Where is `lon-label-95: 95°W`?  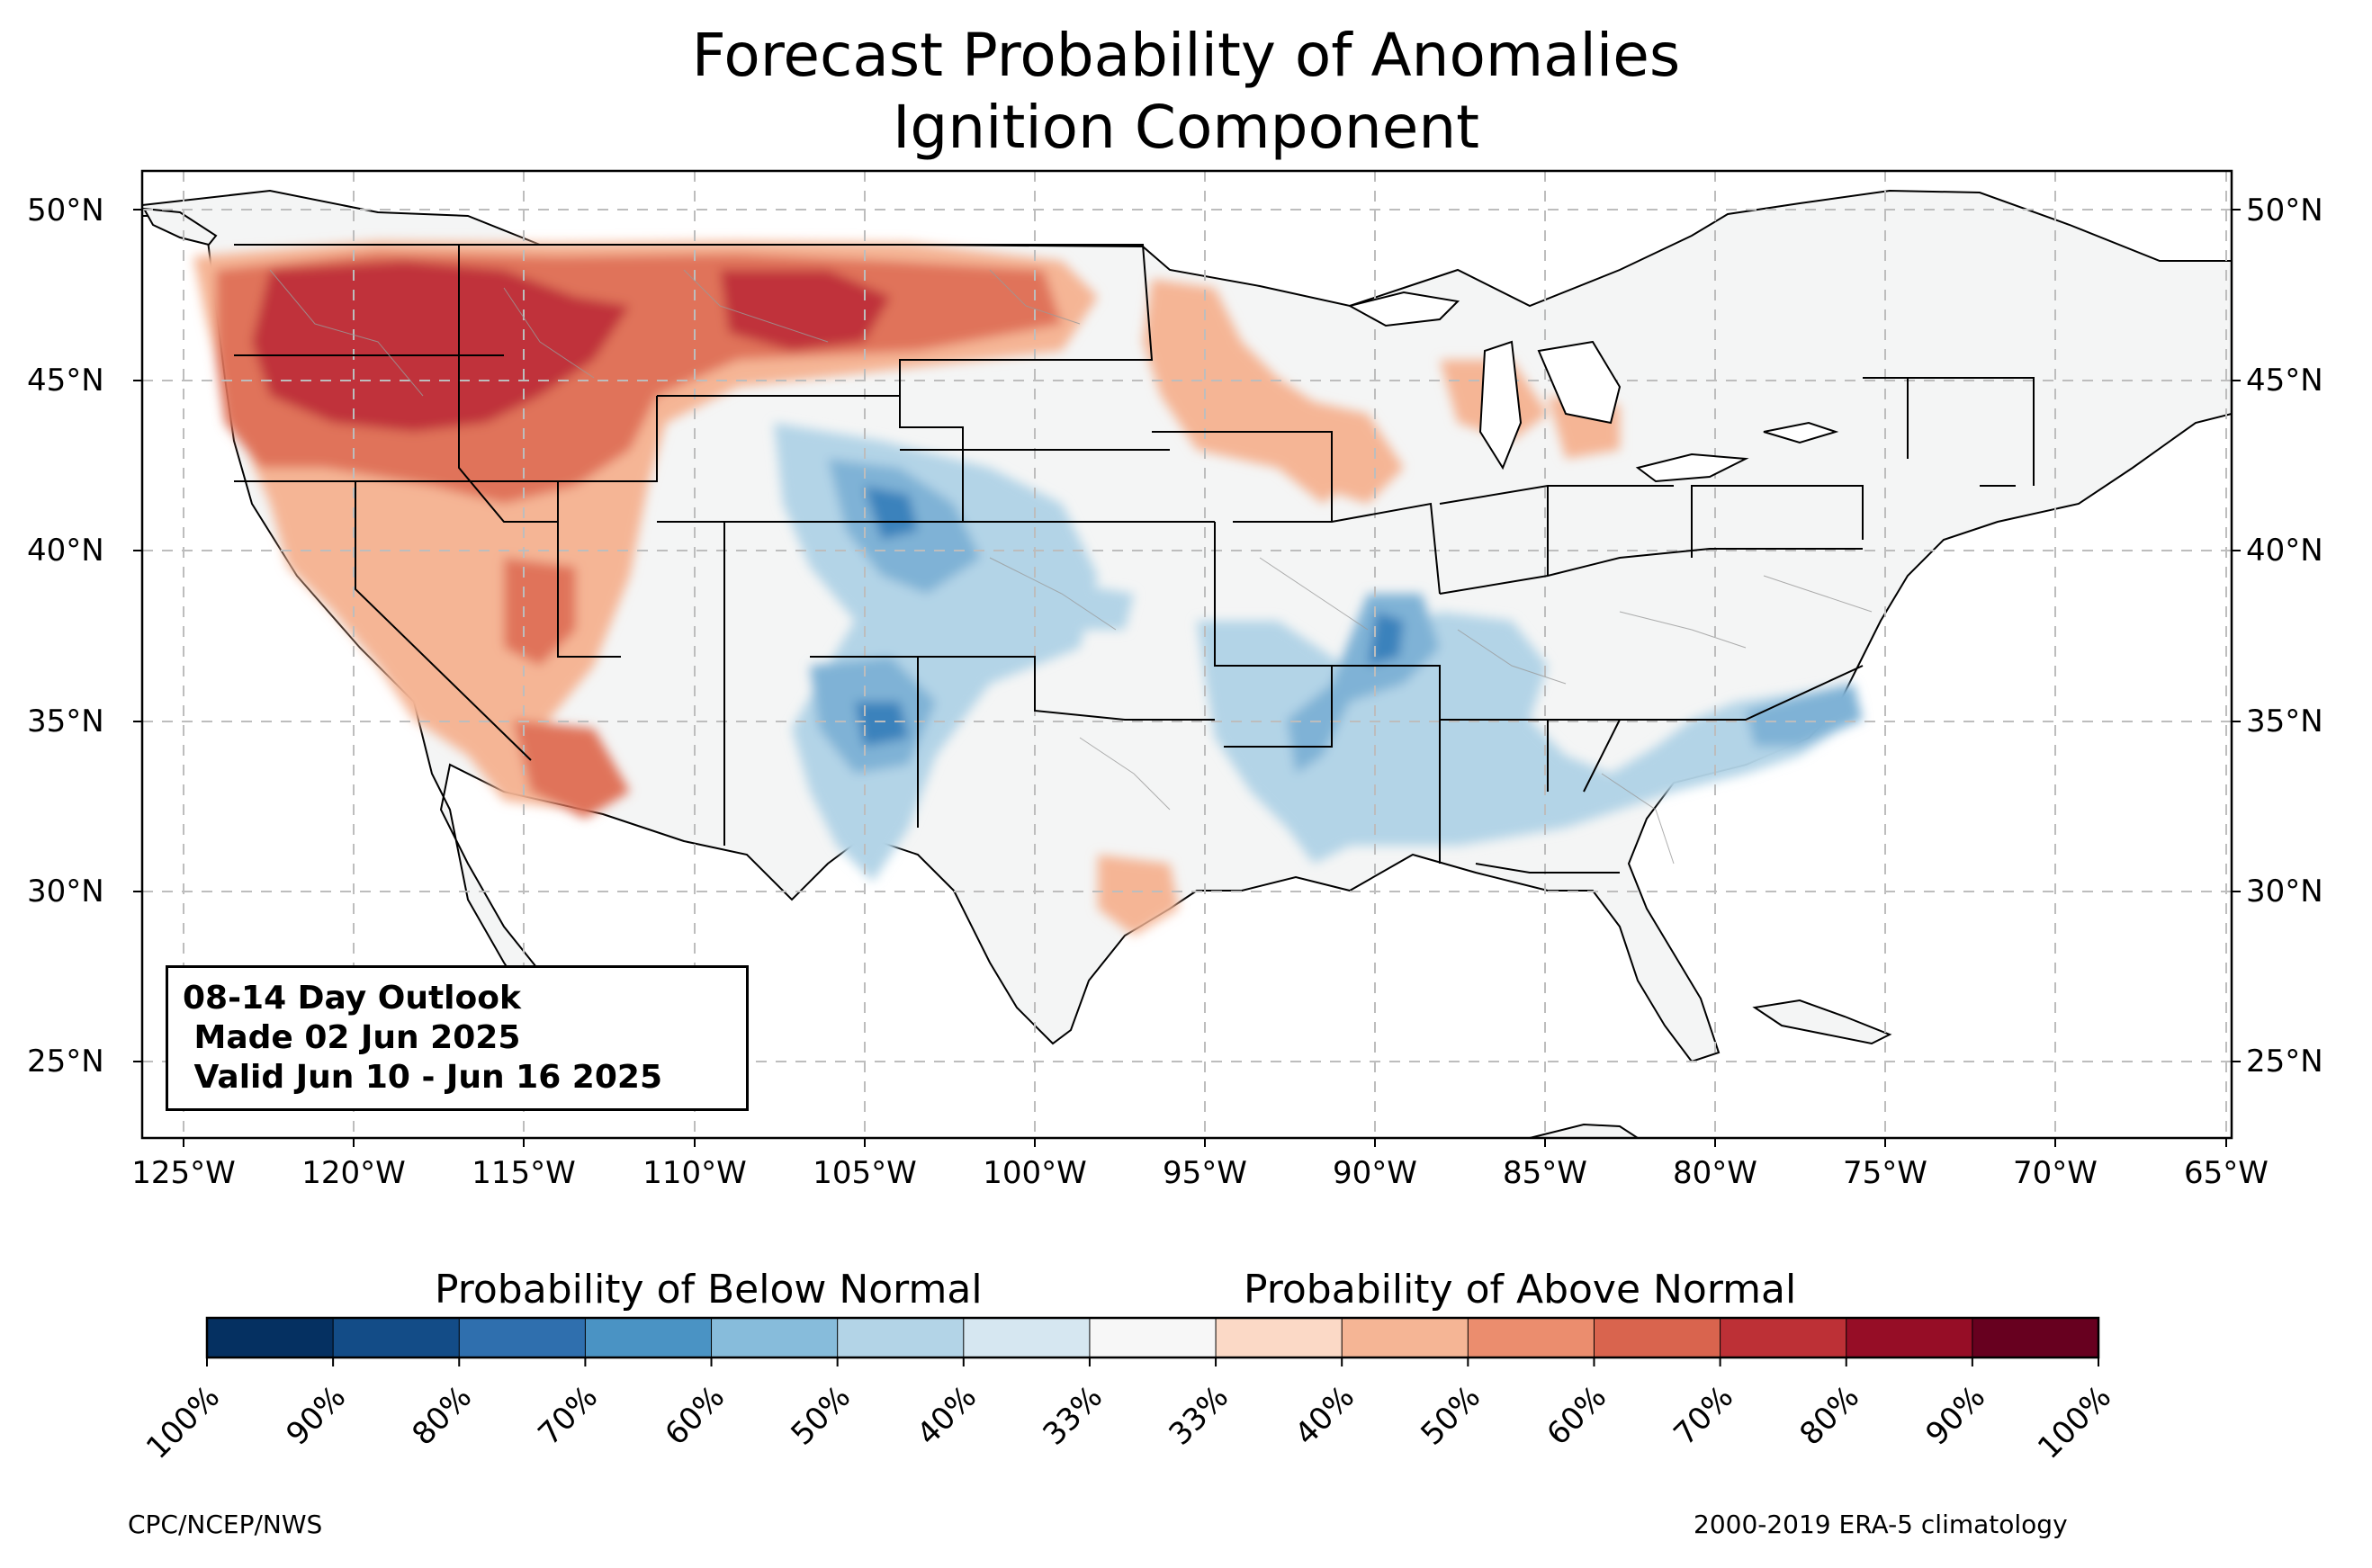
lon-label-95: 95°W is located at coordinates (1205, 1173).